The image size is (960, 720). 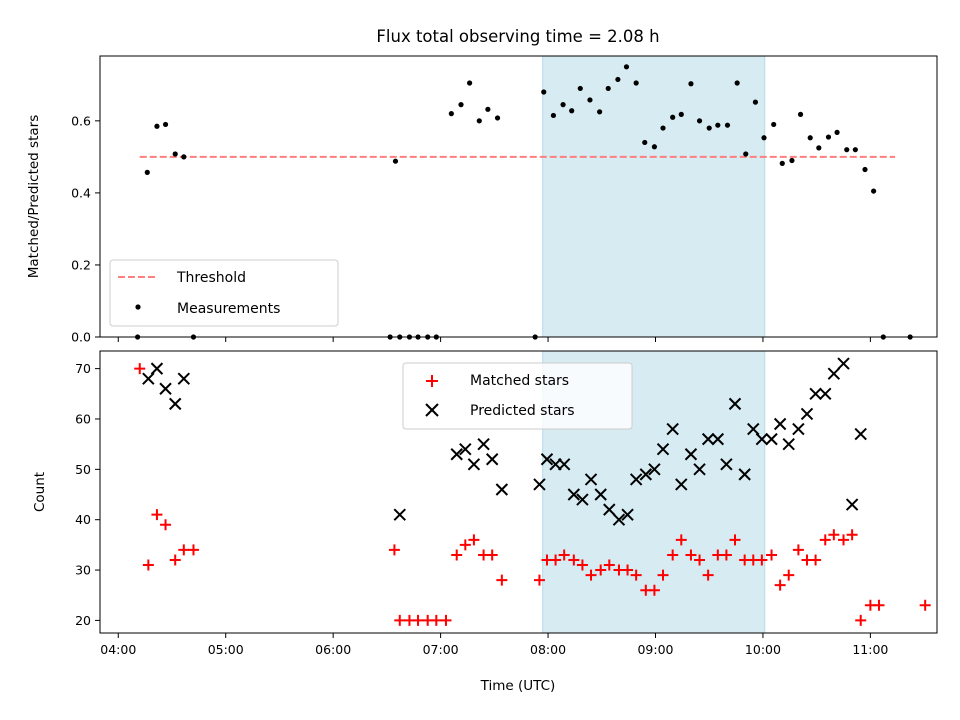 I want to click on bottom-y-tick-label: 20, so click(x=83, y=620).